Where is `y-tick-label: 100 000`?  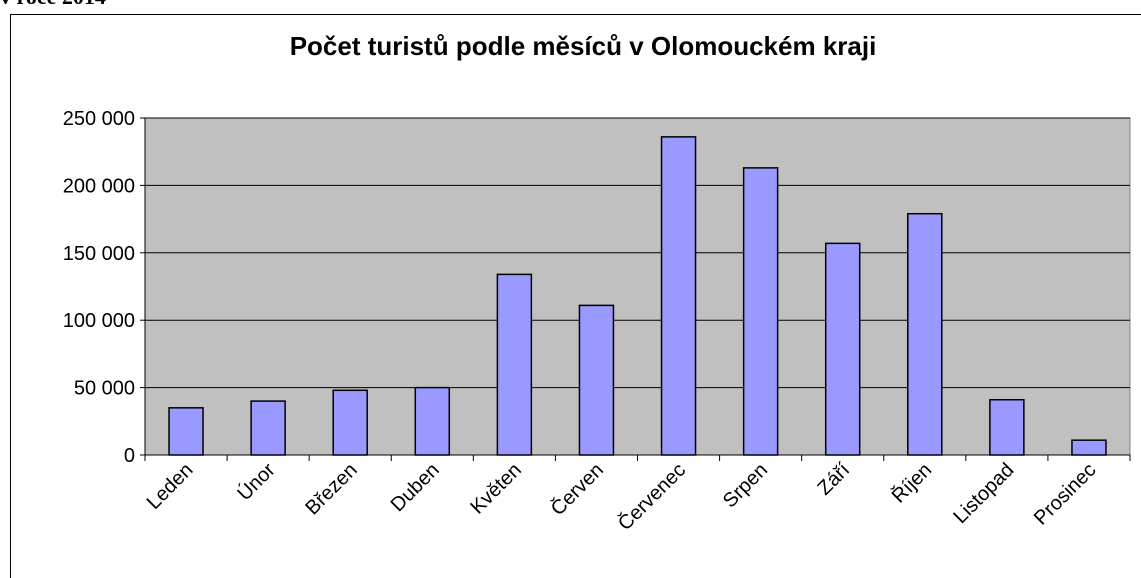
y-tick-label: 100 000 is located at coordinates (99, 321).